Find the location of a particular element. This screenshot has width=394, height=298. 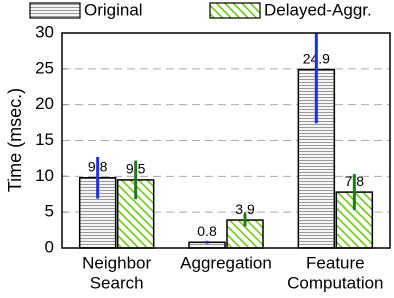

x-tick-label: Computation is located at coordinates (335, 282).